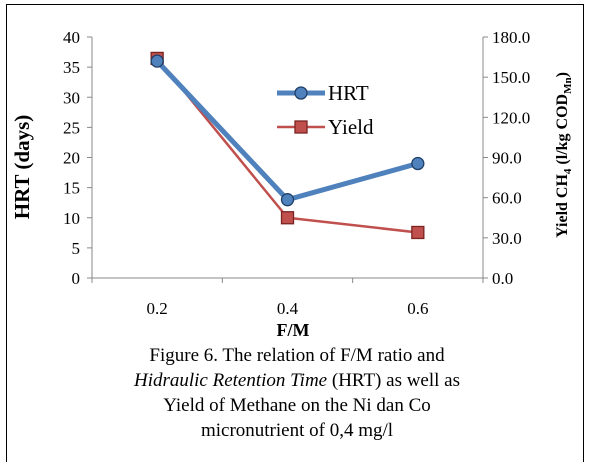 The image size is (591, 462). I want to click on y2-label-end: ), so click(562, 74).